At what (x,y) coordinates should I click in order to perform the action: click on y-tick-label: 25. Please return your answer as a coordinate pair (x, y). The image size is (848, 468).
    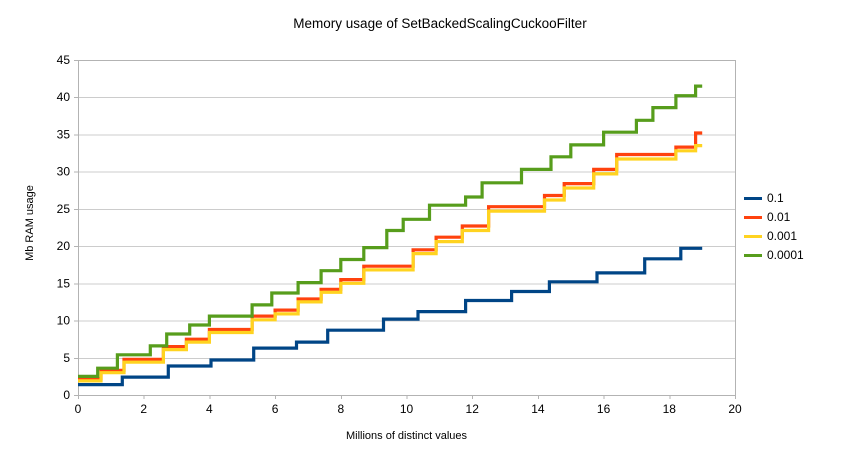
    Looking at the image, I should click on (64, 209).